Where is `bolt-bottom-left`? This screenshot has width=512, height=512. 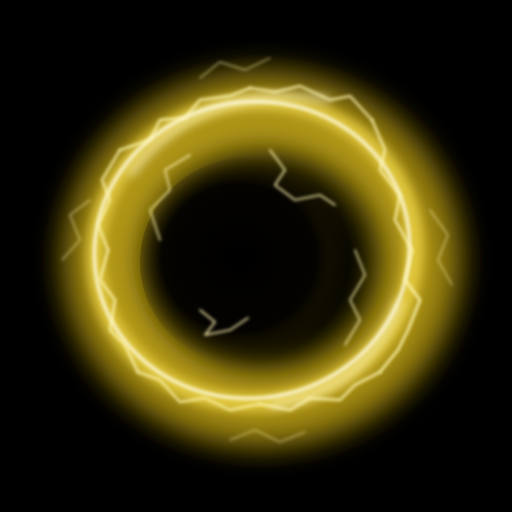 bolt-bottom-left is located at coordinates (199, 391).